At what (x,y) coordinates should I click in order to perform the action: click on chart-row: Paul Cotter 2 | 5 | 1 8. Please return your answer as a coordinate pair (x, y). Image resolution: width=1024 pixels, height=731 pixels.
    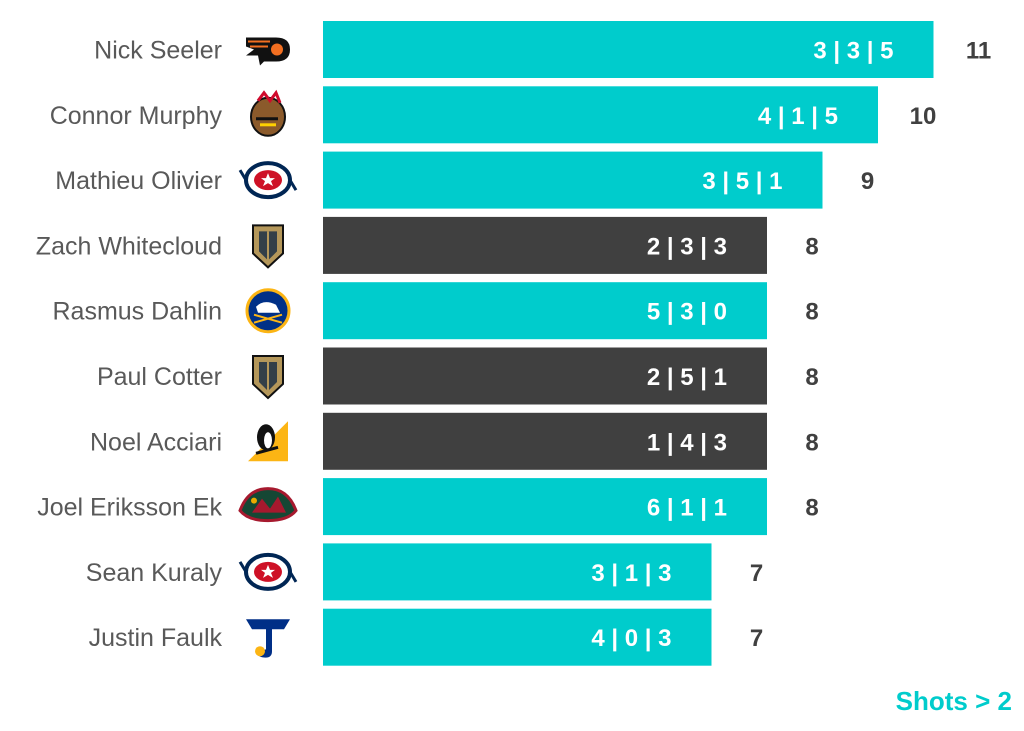
    Looking at the image, I should click on (458, 376).